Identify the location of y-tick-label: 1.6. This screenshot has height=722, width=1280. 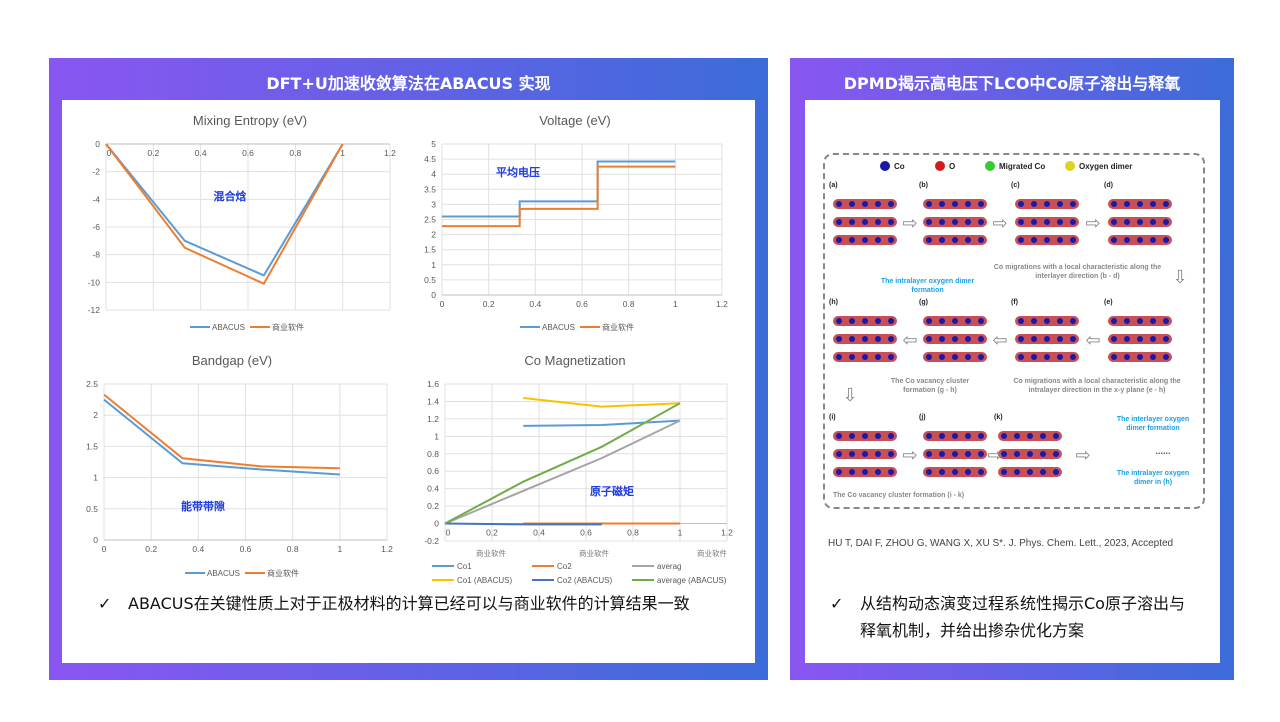
(433, 384).